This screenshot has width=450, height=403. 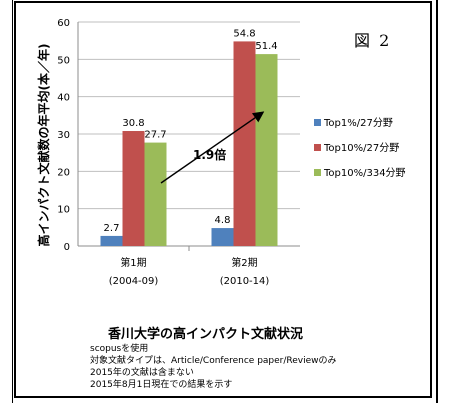 I want to click on legend-entry: Top10%/334分野, so click(x=364, y=173).